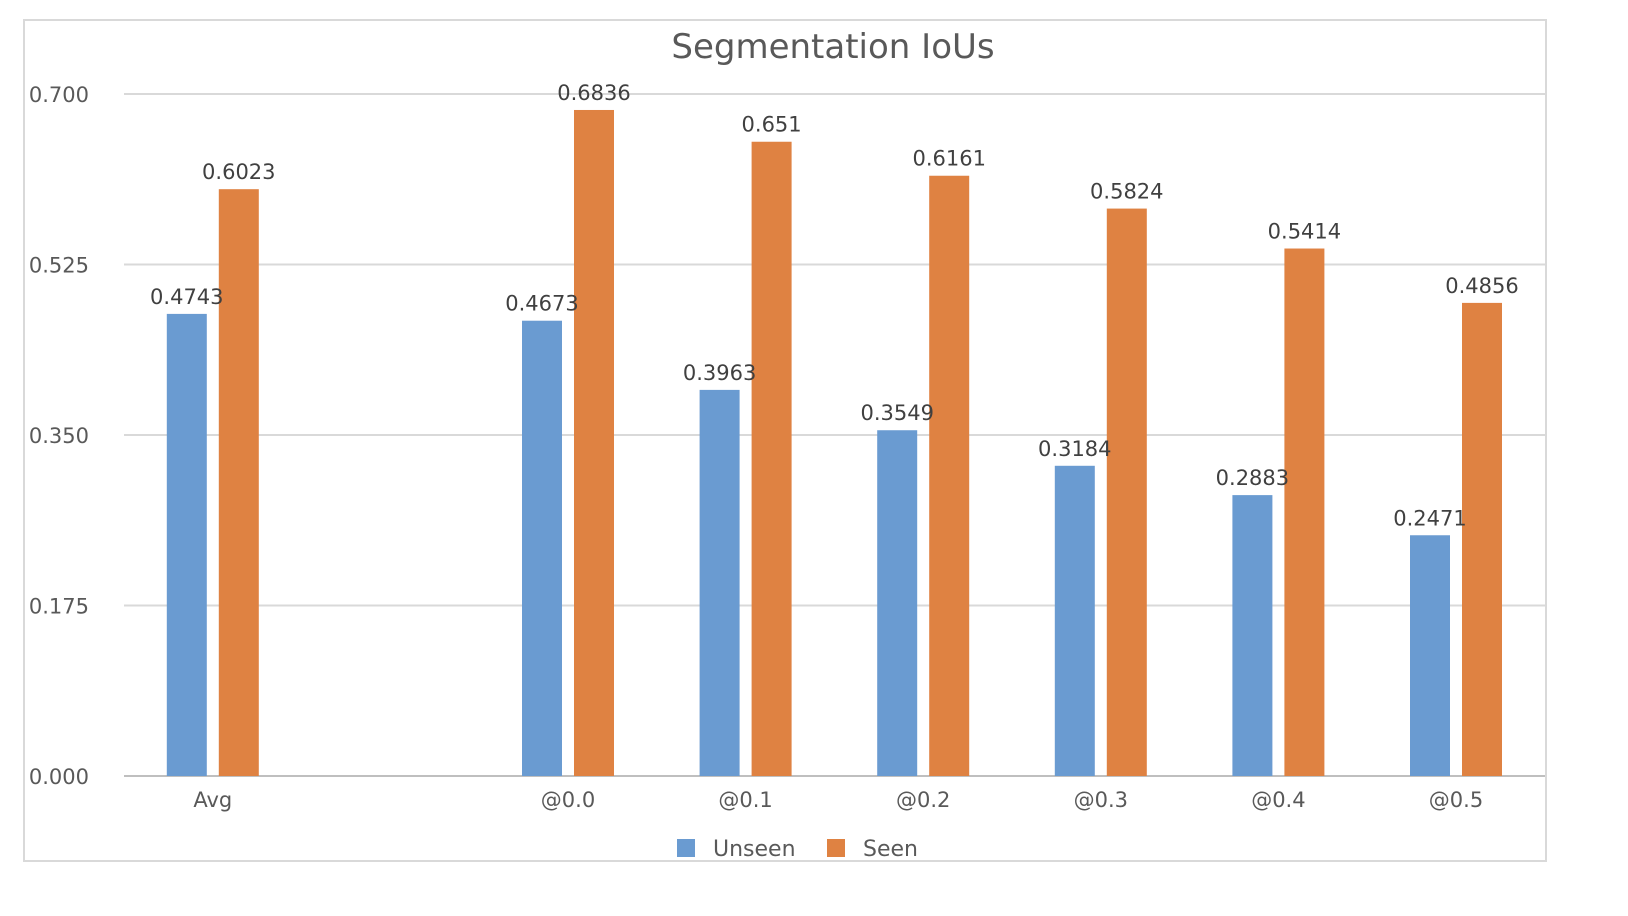 The height and width of the screenshot is (916, 1628). Describe the element at coordinates (745, 800) in the screenshot. I see `x-tick-label: @0.1` at that location.